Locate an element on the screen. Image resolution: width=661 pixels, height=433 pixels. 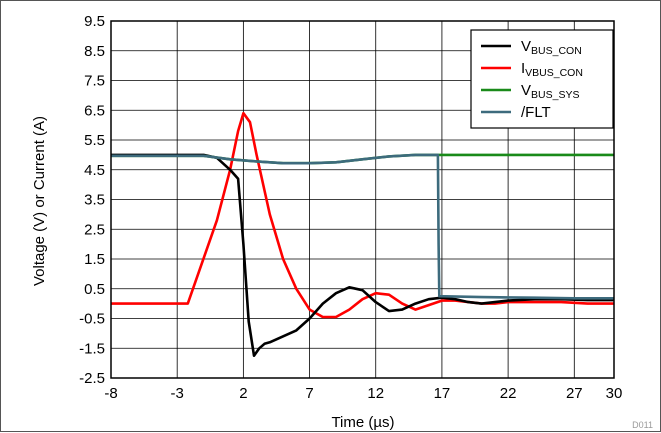
y-tick-label: 9.5 is located at coordinates (94, 21).